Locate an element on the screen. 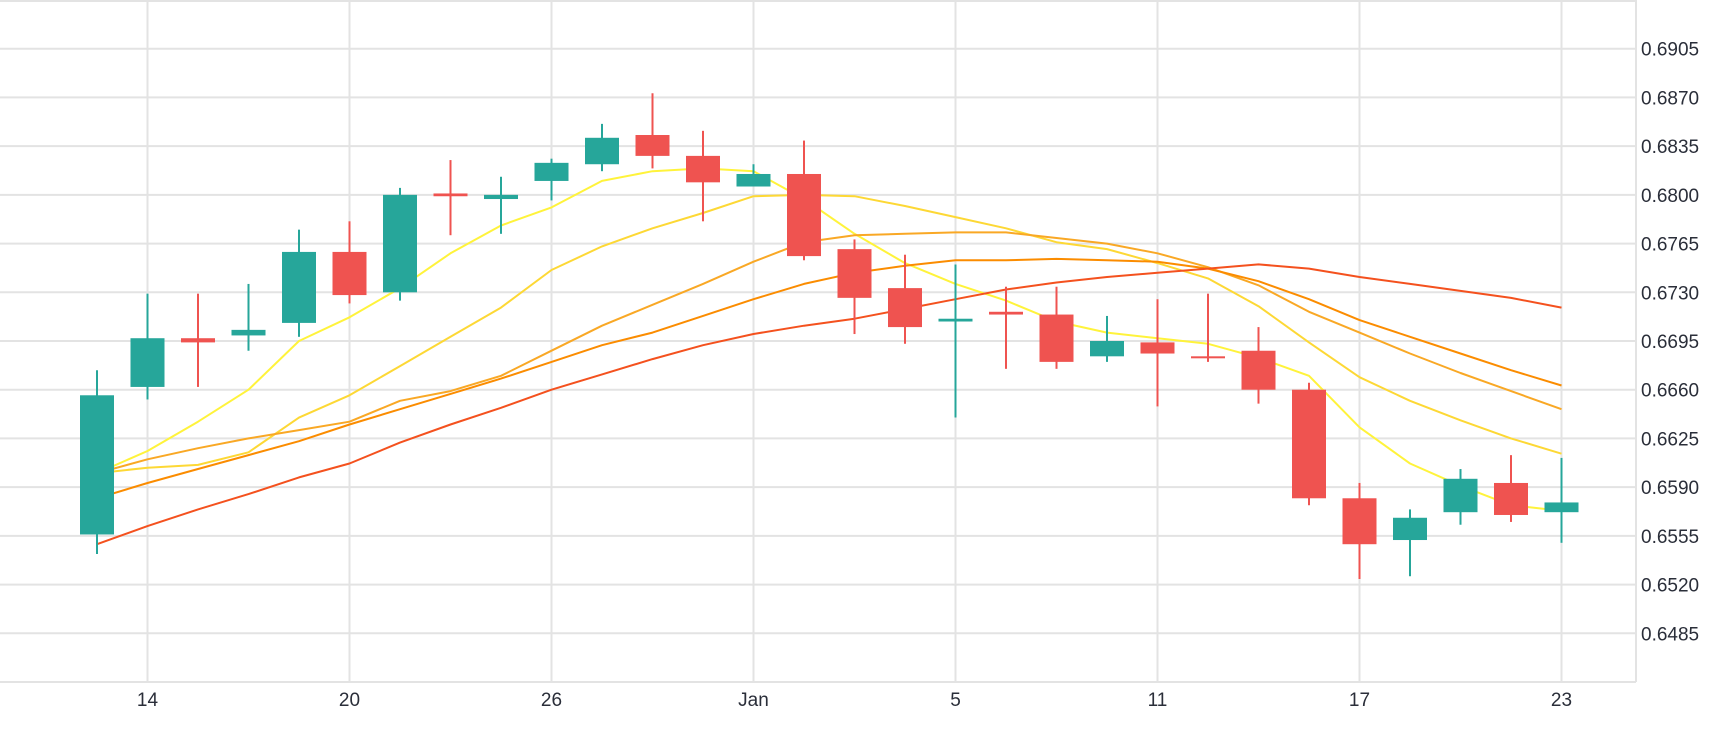 The image size is (1730, 730). y-tick-label: 0.6520 is located at coordinates (1670, 586).